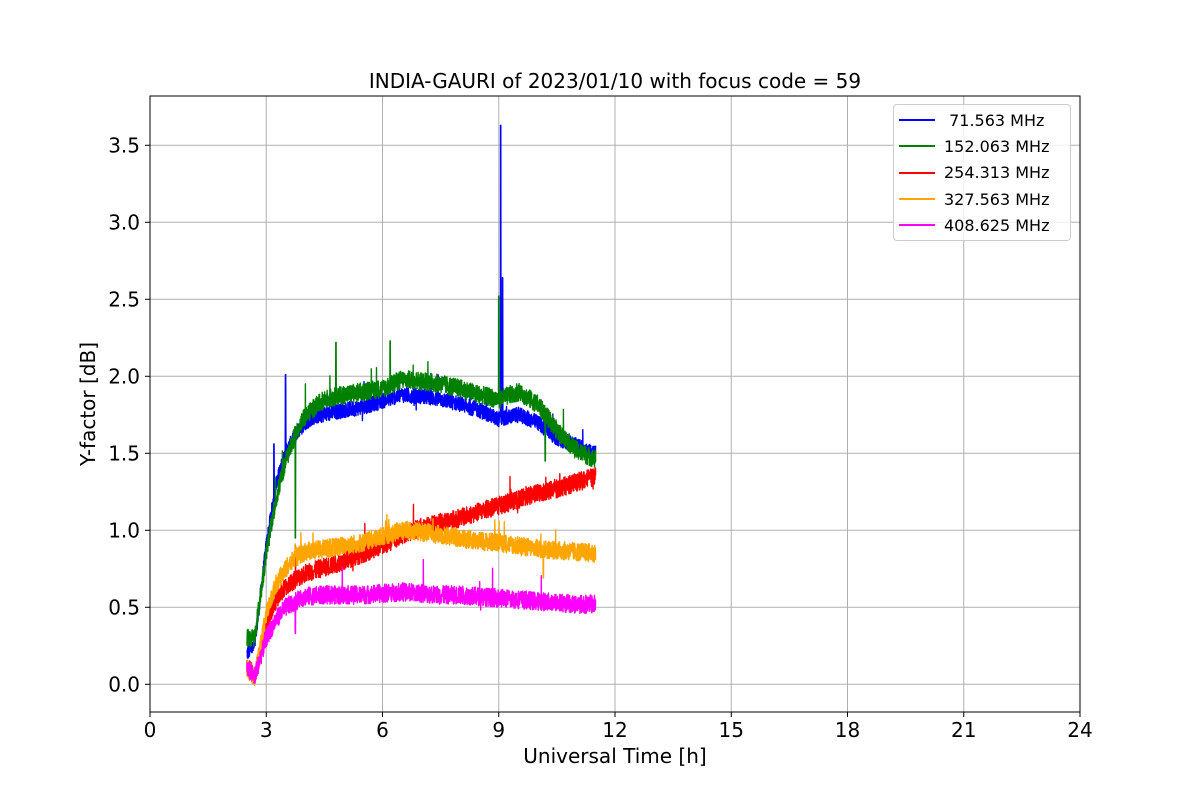  Describe the element at coordinates (124, 376) in the screenshot. I see `y-tick-label: 2.0` at that location.